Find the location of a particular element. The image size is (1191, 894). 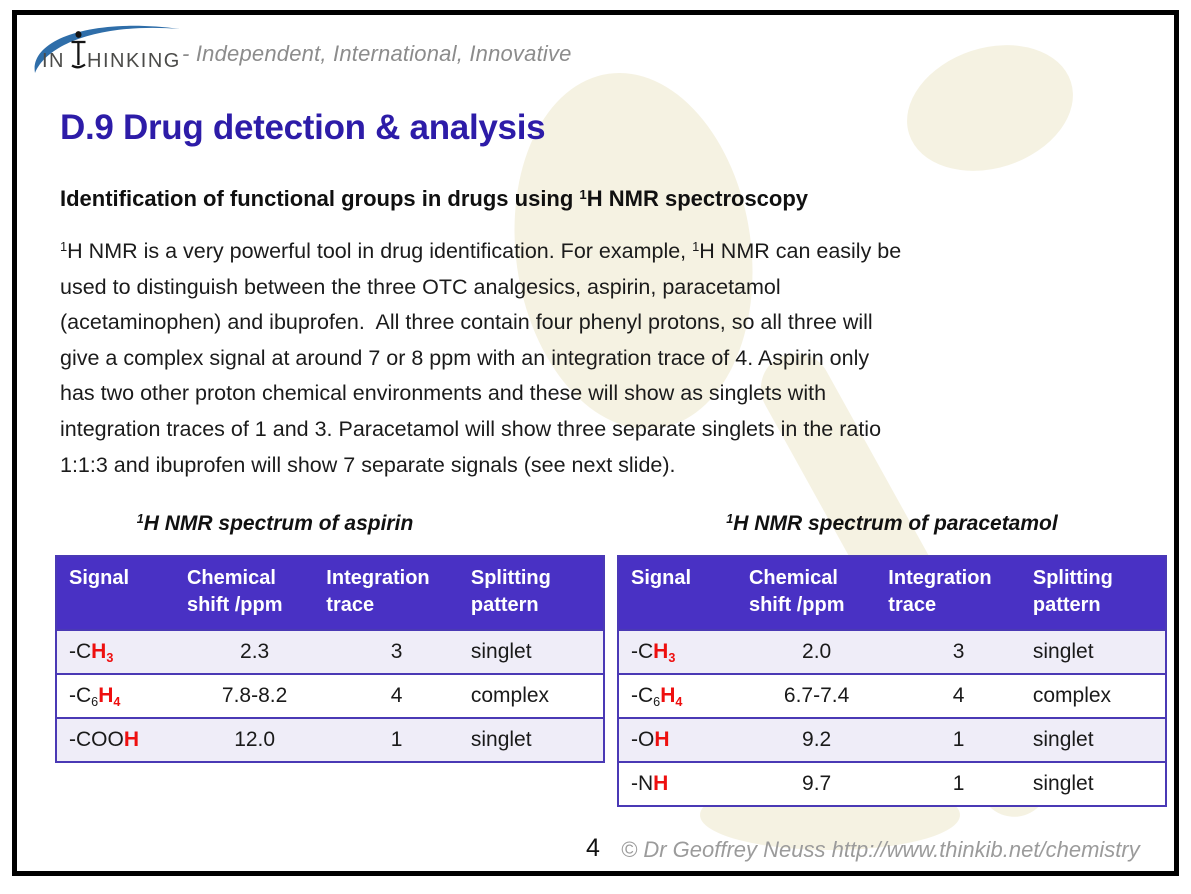

shift-cell: 7.8-8.2 is located at coordinates (254, 695).